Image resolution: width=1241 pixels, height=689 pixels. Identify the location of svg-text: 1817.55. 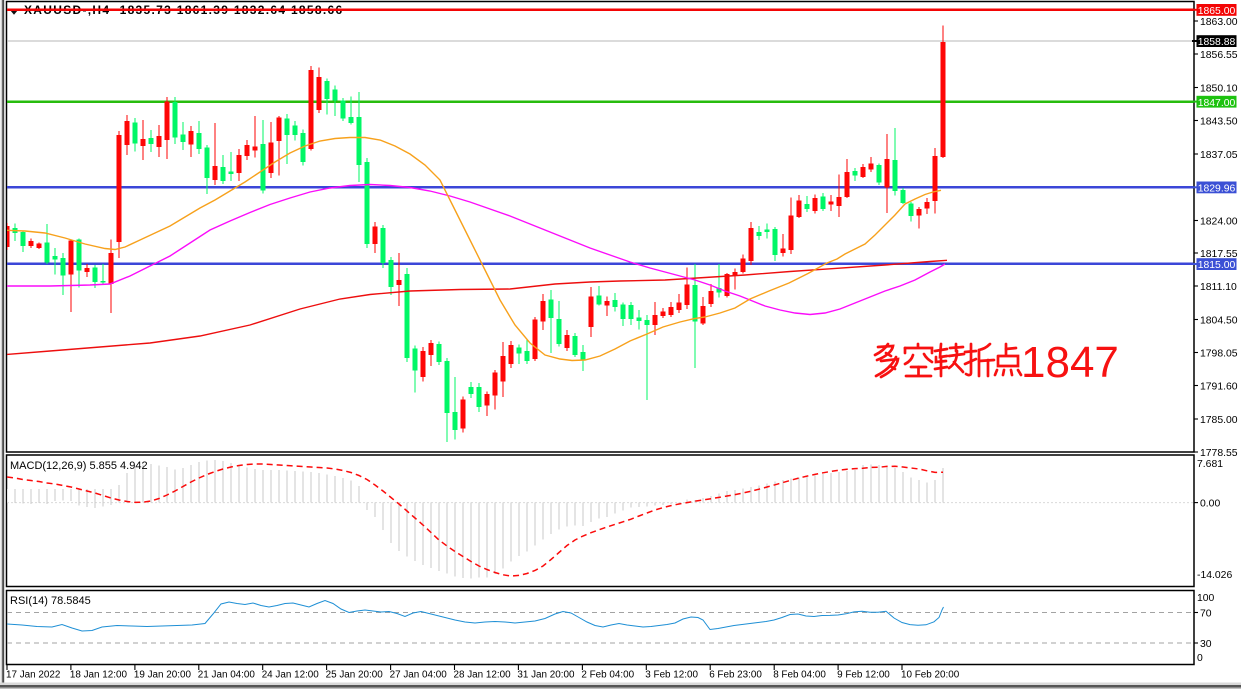
(1219, 254).